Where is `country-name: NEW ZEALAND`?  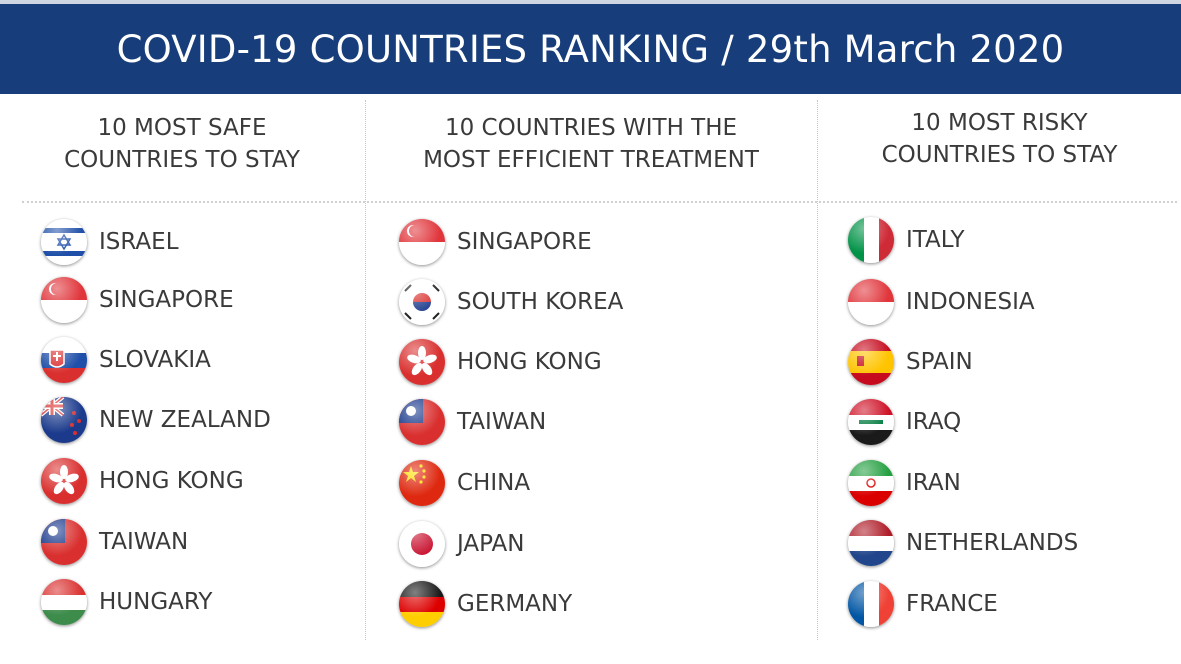
country-name: NEW ZEALAND is located at coordinates (185, 420).